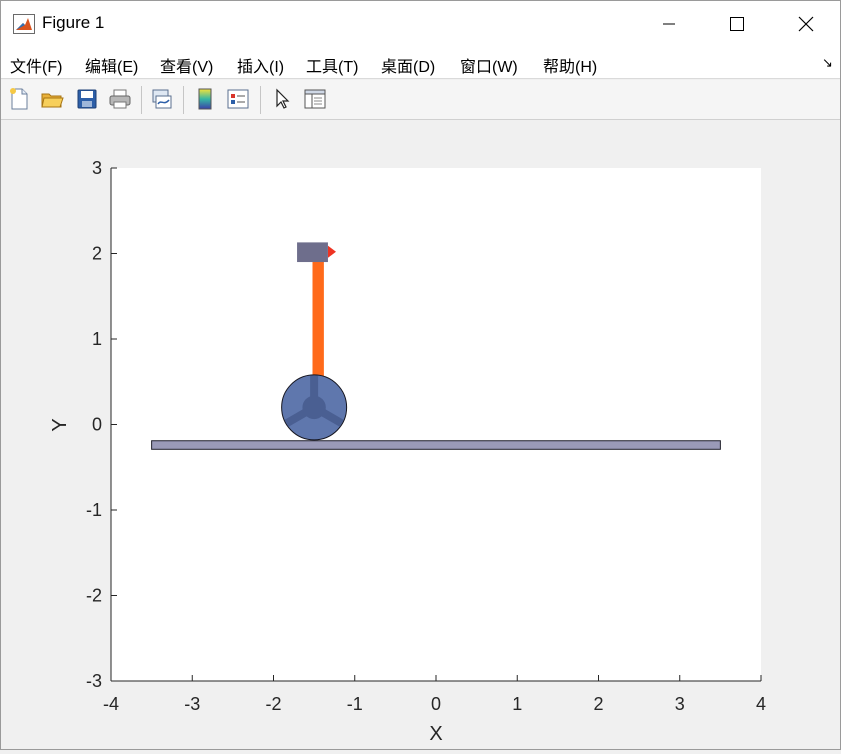 This screenshot has height=754, width=841. What do you see at coordinates (94, 681) in the screenshot?
I see `y-tick-label: -3` at bounding box center [94, 681].